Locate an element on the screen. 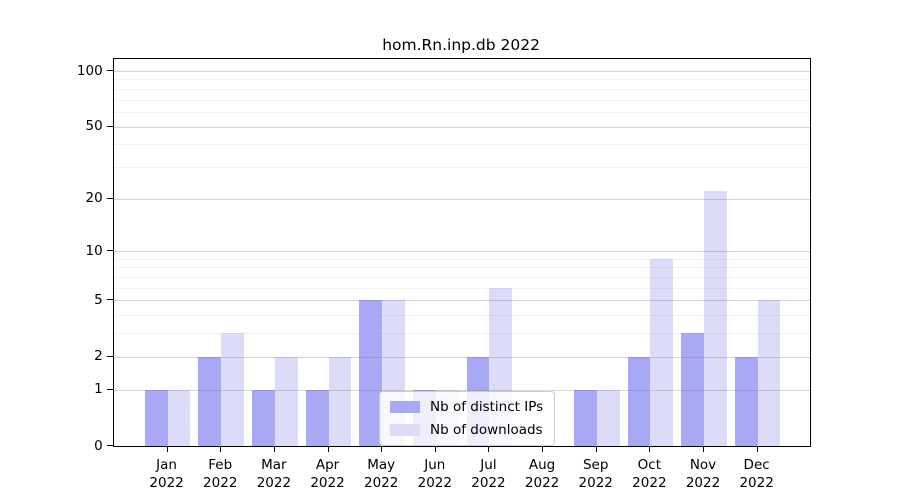 Image resolution: width=900 pixels, height=500 pixels. x-tick-label-may: May 2022 is located at coordinates (381, 474).